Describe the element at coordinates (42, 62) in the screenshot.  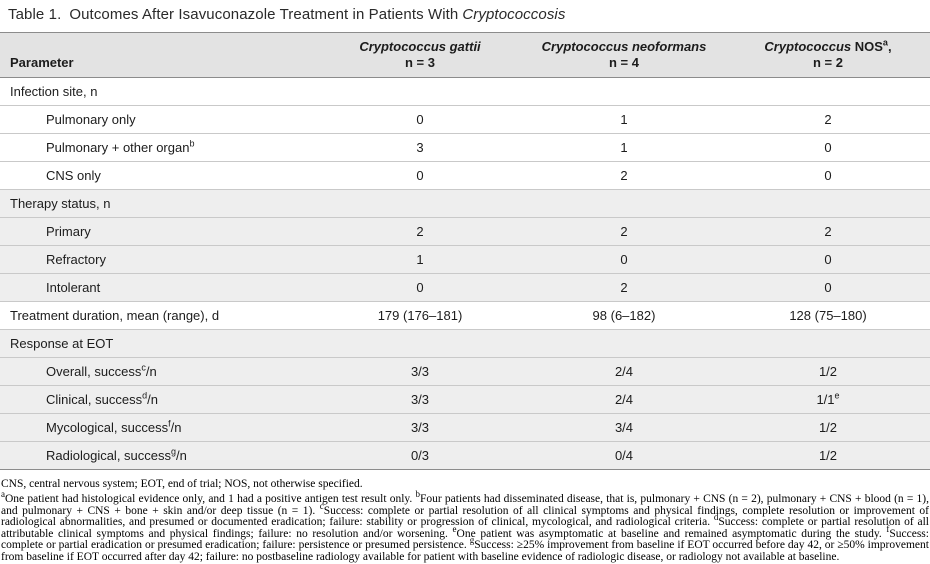
I see `parameter-column-header: Parameter` at that location.